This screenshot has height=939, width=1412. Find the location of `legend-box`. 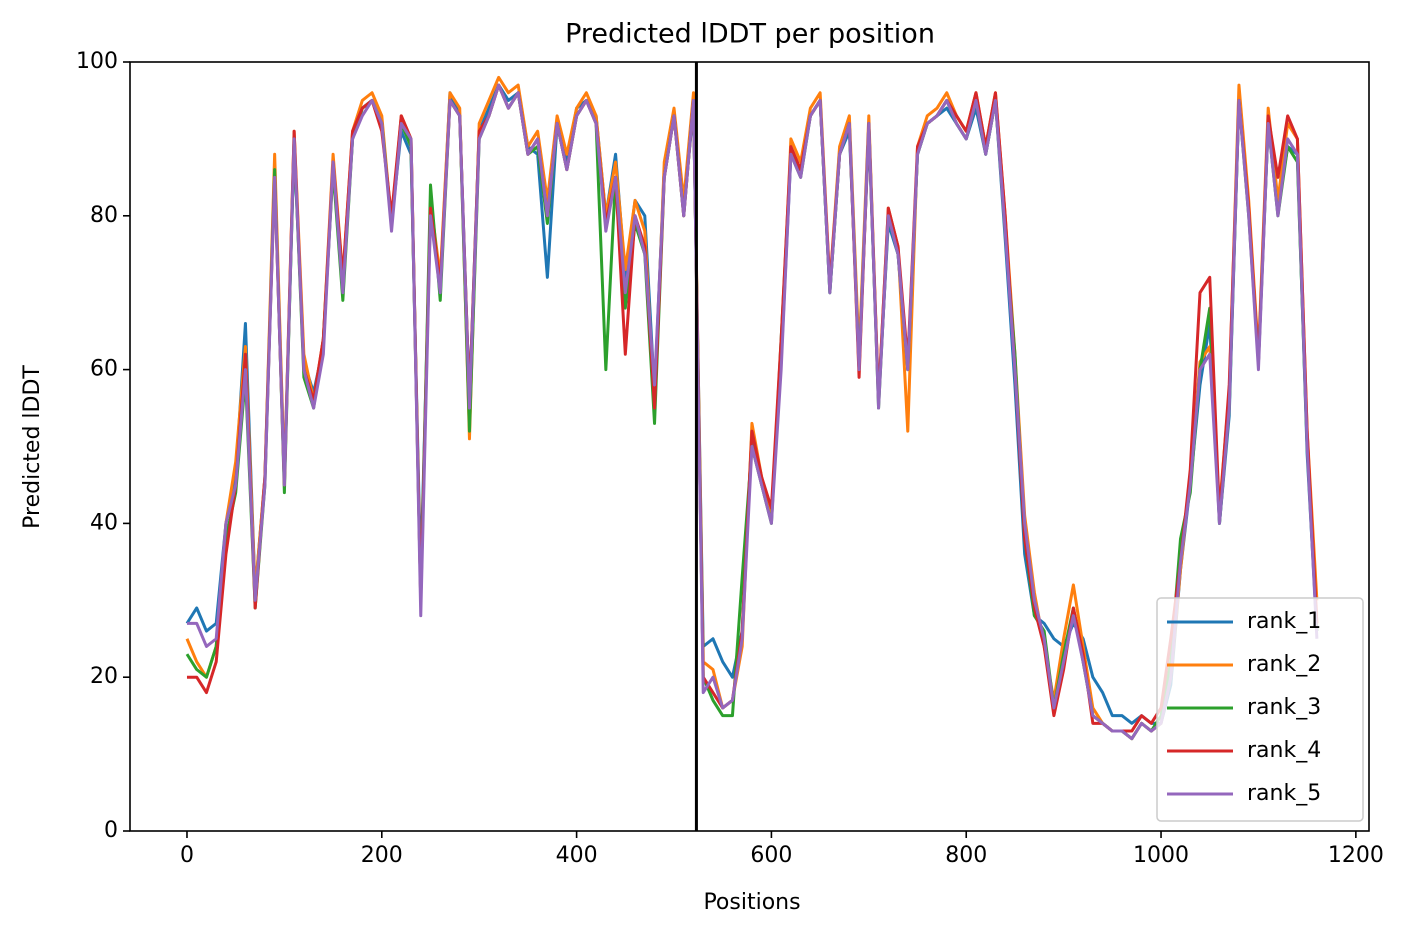

legend-box is located at coordinates (1260, 709).